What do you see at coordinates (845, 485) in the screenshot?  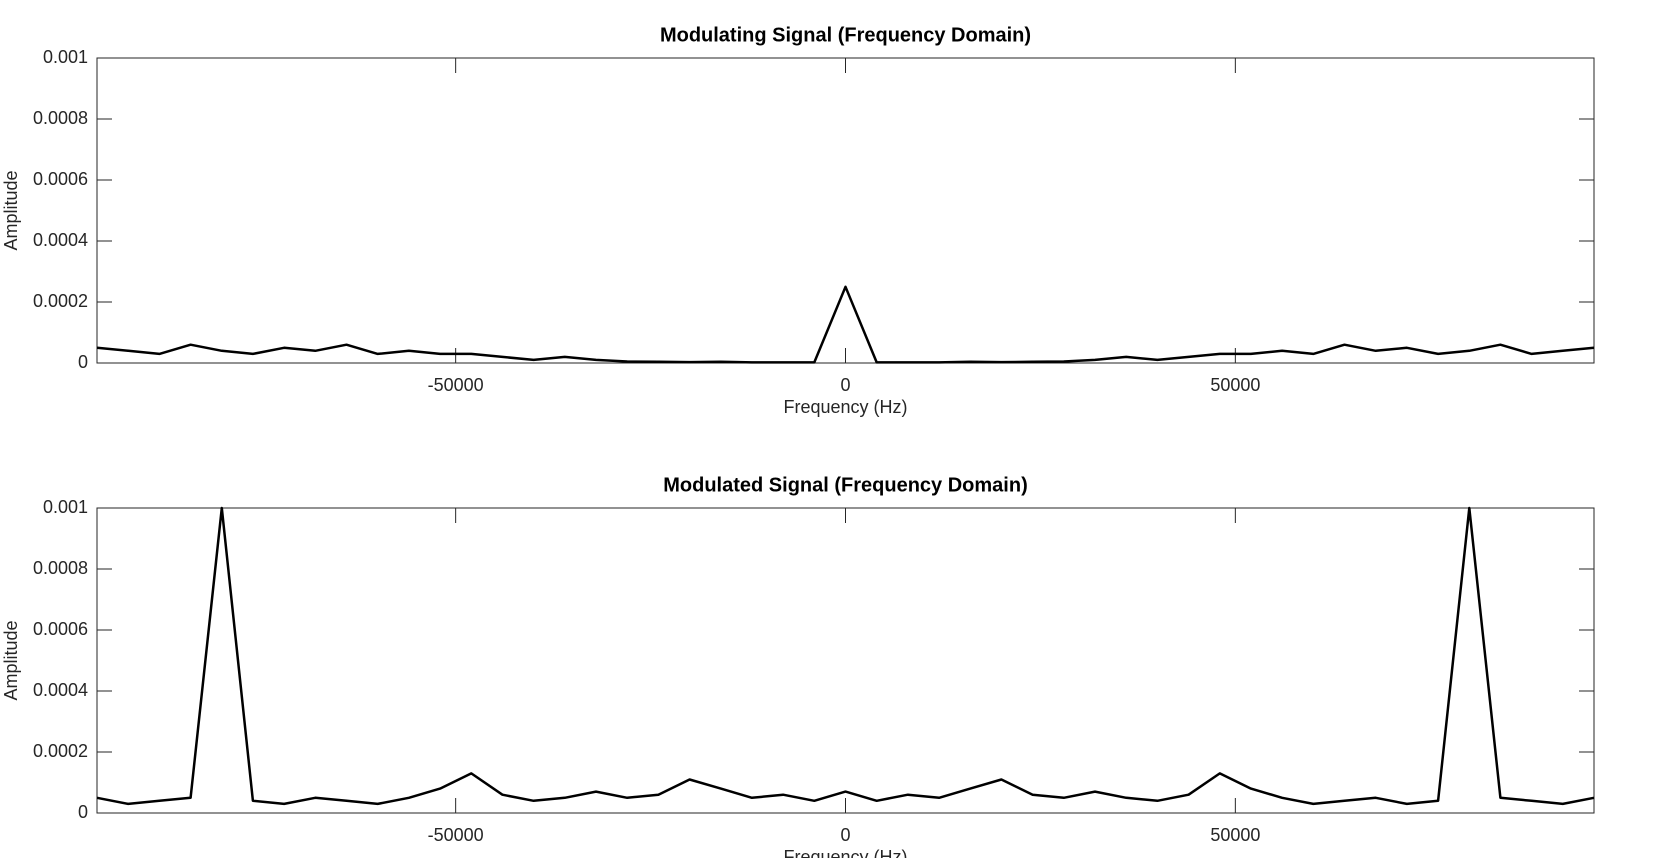 I see `chart-title: Modulated Signal (Frequency Domain)` at bounding box center [845, 485].